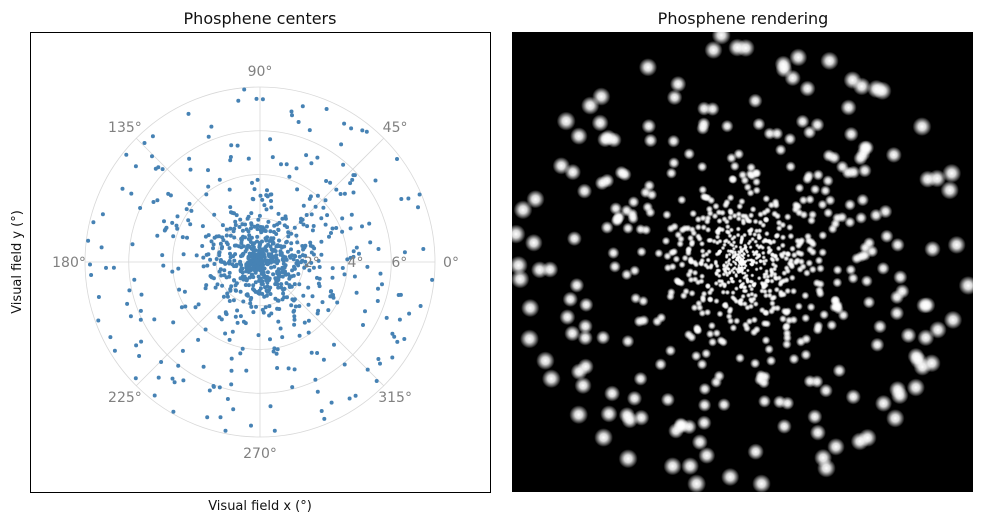  I want to click on x-axis-label: Visual field x (°), so click(260, 506).